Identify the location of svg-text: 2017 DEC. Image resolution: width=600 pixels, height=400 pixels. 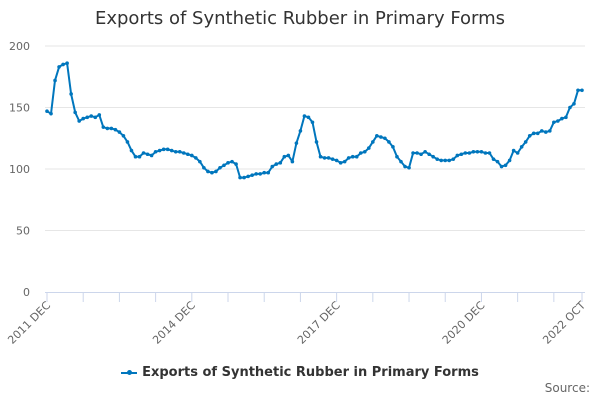
(319, 323).